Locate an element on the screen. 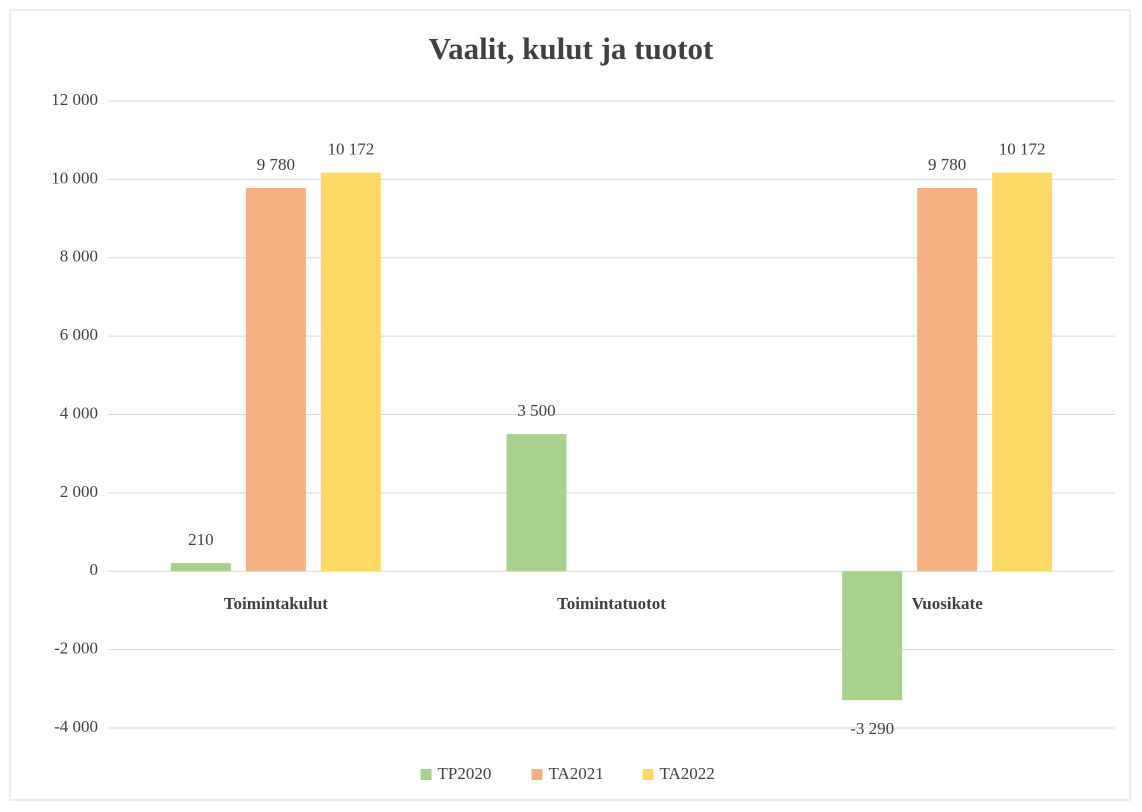 The height and width of the screenshot is (812, 1142). legend-label: TA2021 is located at coordinates (576, 773).